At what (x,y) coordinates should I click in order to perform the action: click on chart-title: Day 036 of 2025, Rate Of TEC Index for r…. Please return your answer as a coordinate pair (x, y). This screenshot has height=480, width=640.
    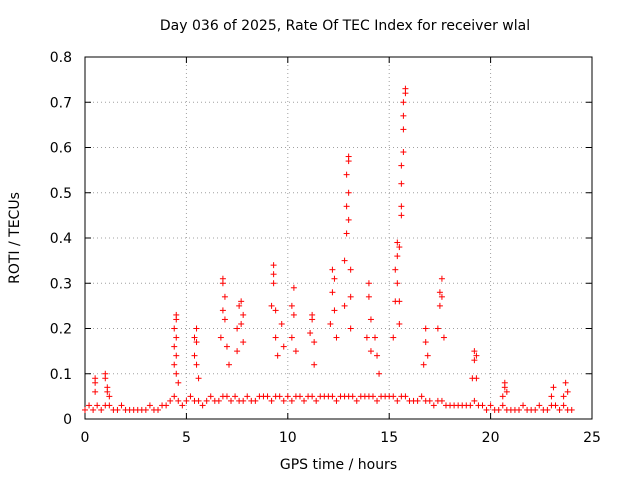
    Looking at the image, I should click on (345, 26).